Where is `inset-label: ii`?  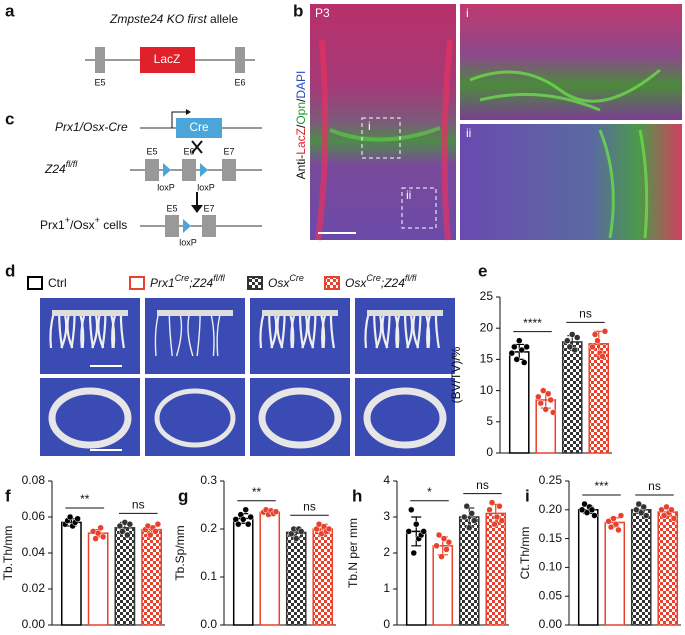
inset-label: ii is located at coordinates (468, 133).